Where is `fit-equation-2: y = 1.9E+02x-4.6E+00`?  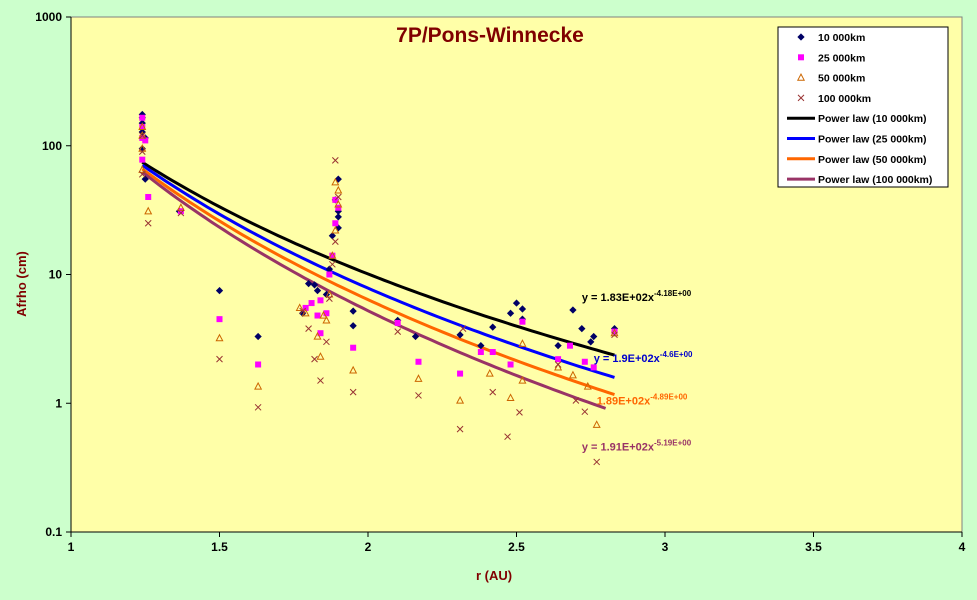
fit-equation-2: y = 1.9E+02x-4.6E+00 is located at coordinates (643, 357).